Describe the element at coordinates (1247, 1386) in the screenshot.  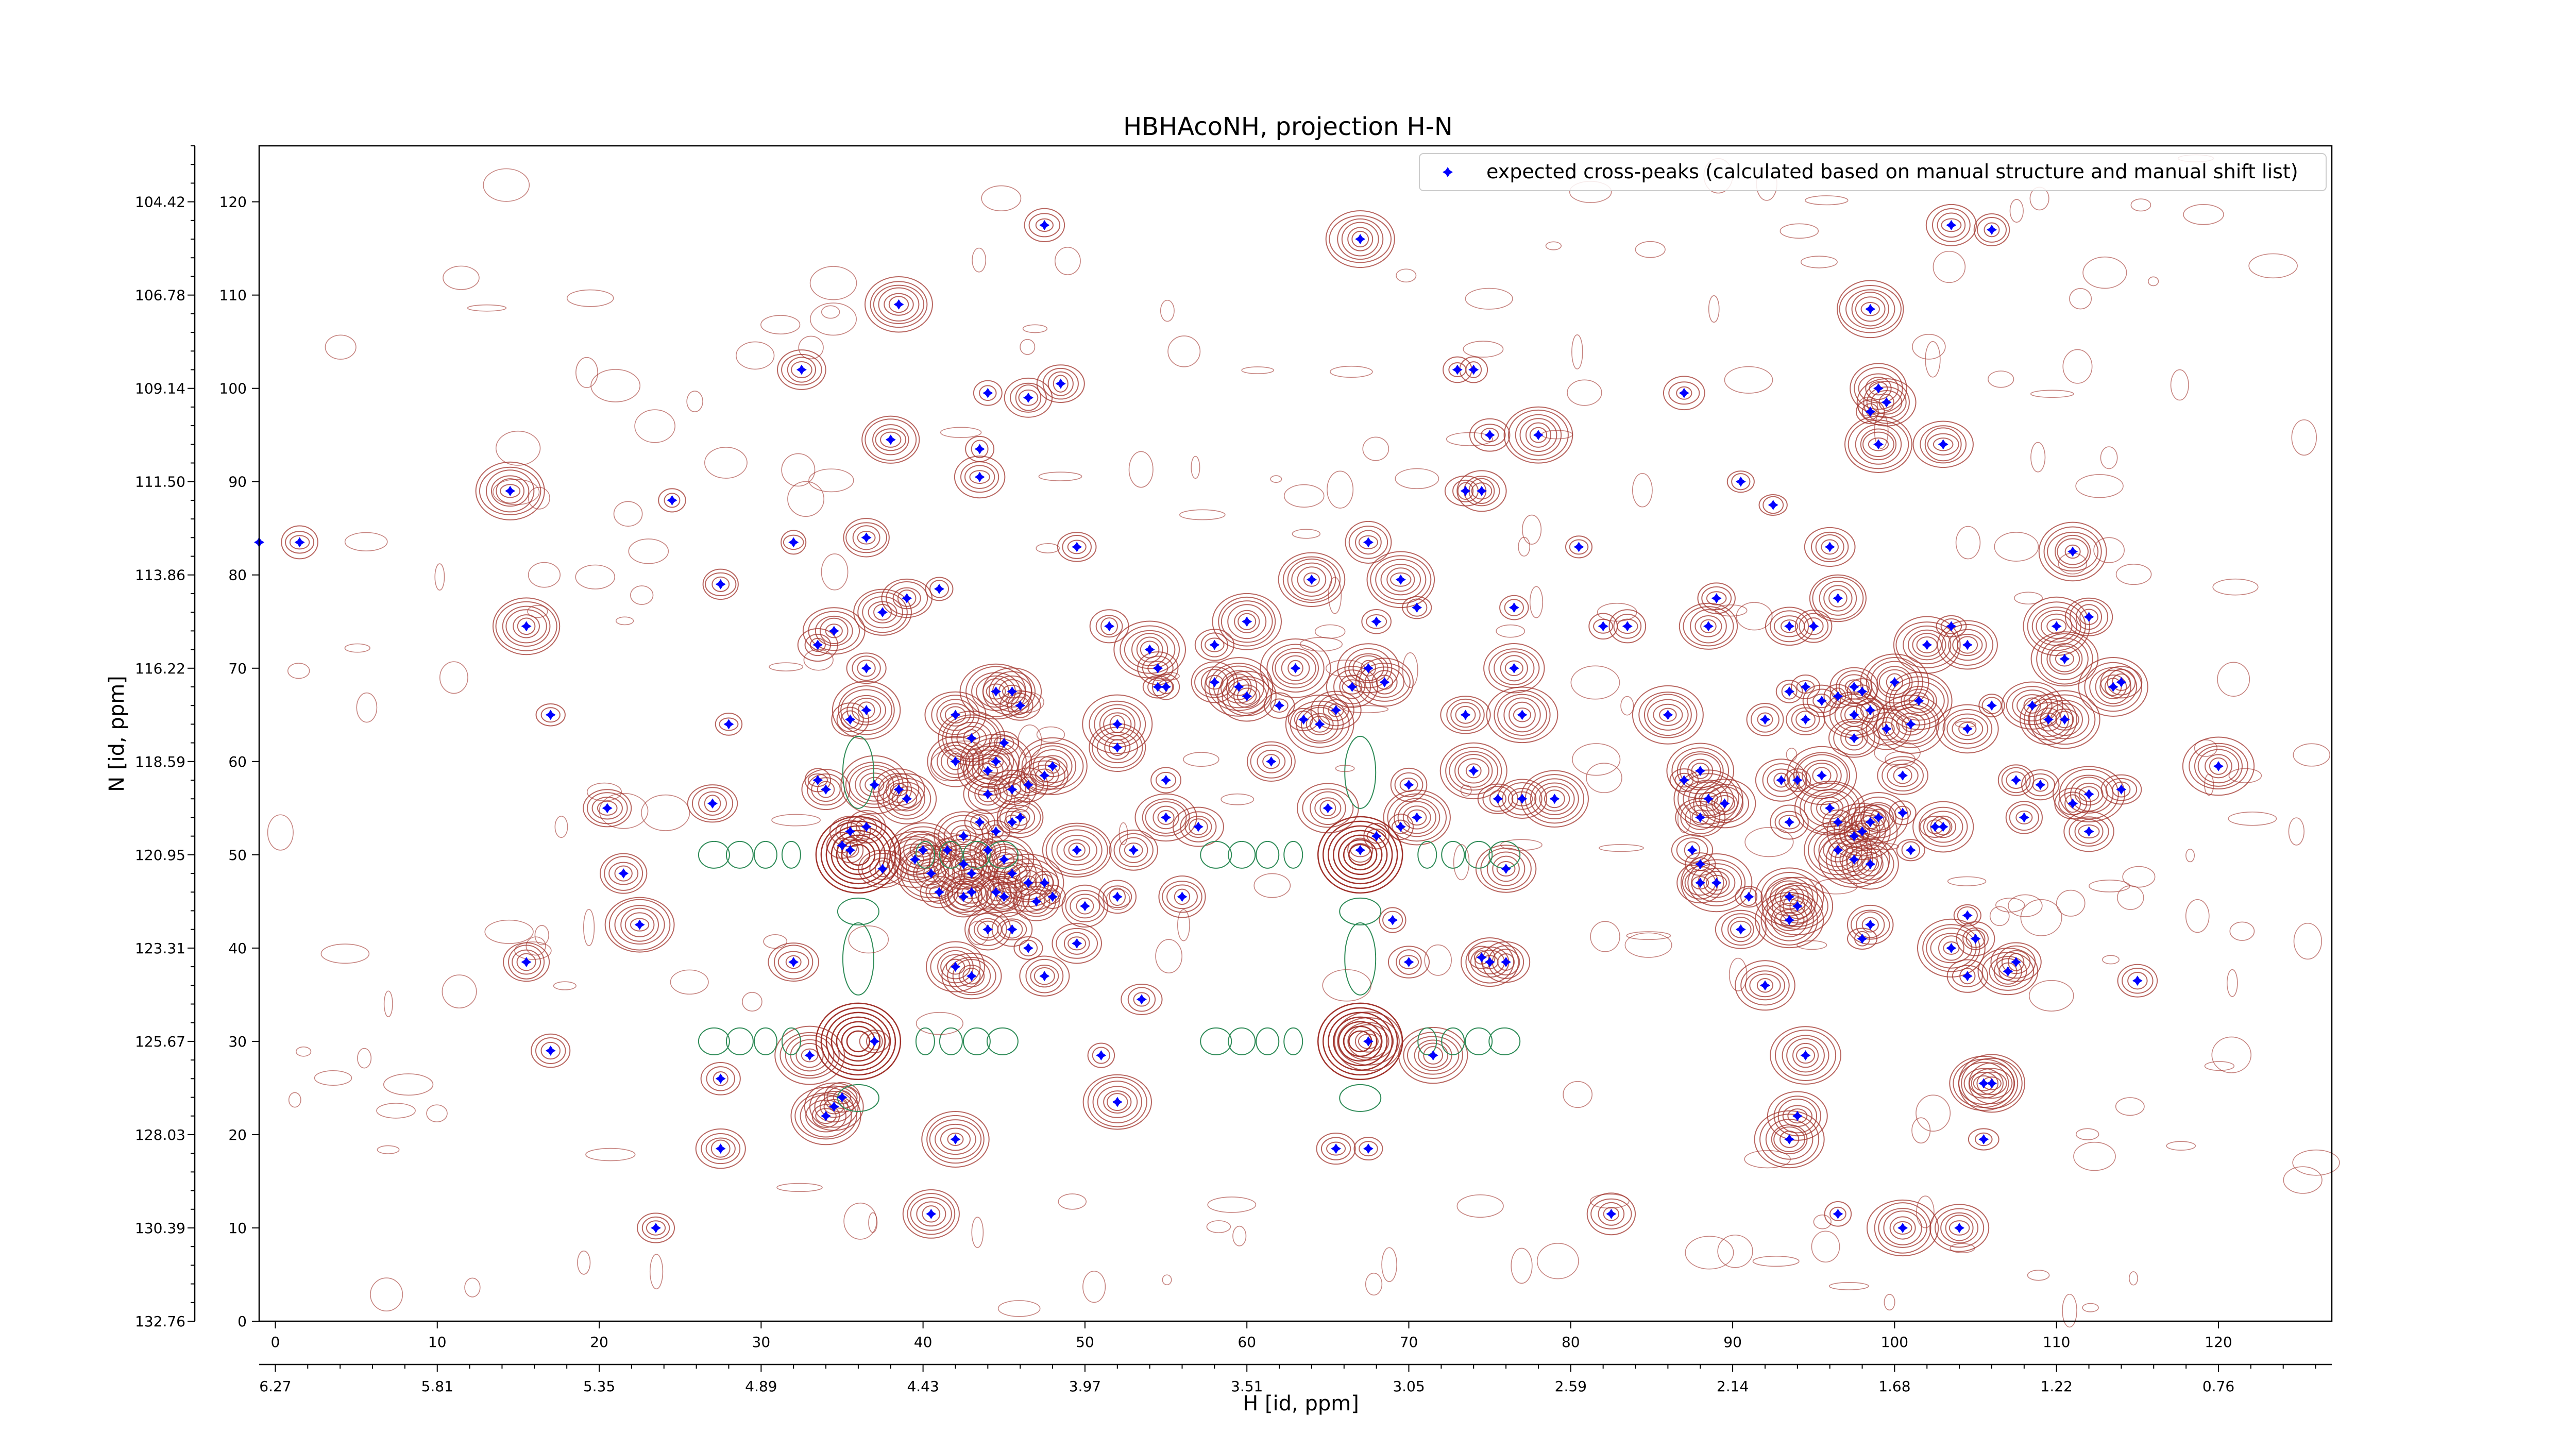
I see `x-ppm-tick-label: 3.51` at that location.